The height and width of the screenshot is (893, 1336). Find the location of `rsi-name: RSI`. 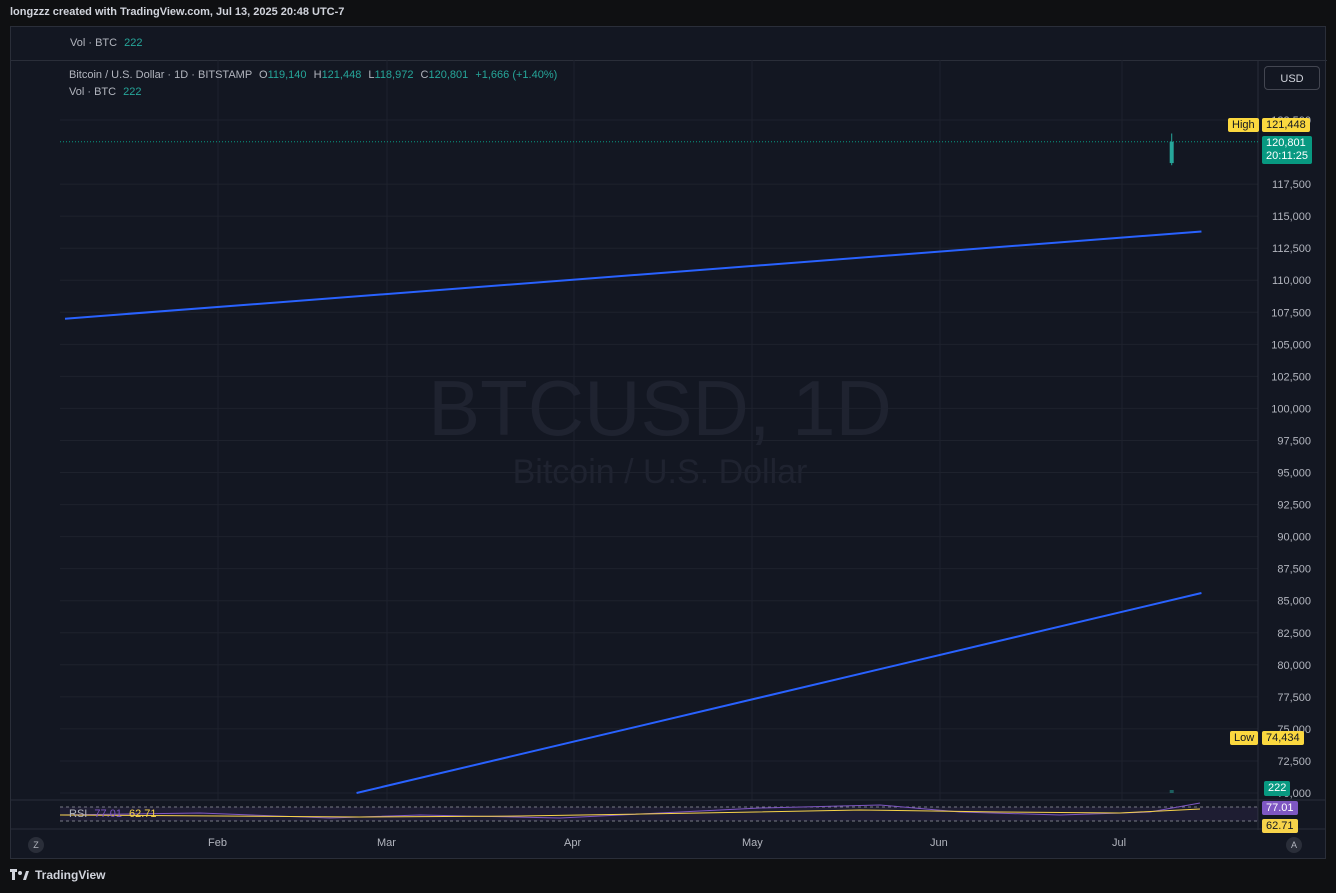

rsi-name: RSI is located at coordinates (78, 814).